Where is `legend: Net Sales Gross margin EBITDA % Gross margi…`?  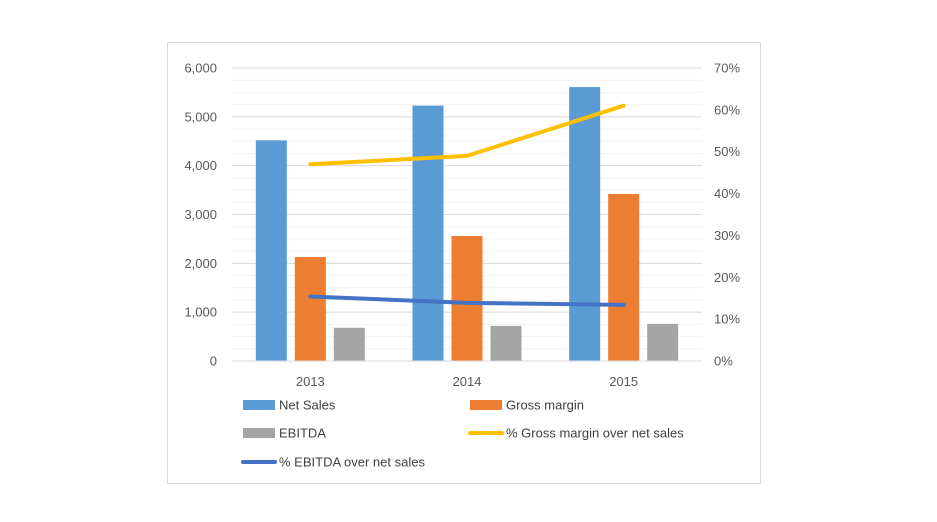 legend: Net Sales Gross margin EBITDA % Gross margi… is located at coordinates (462, 434).